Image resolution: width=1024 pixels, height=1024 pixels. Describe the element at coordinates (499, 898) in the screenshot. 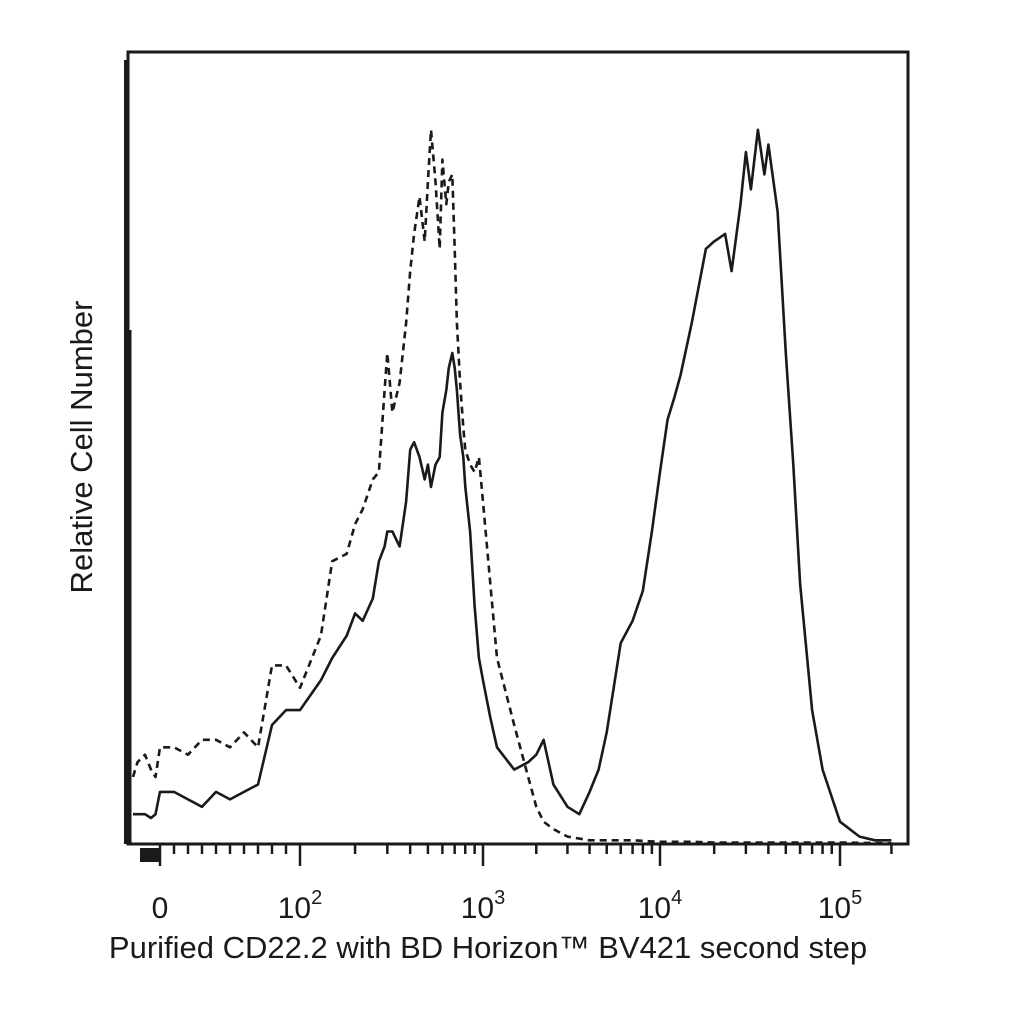

I see `x-tick-label-exponent: 3` at that location.